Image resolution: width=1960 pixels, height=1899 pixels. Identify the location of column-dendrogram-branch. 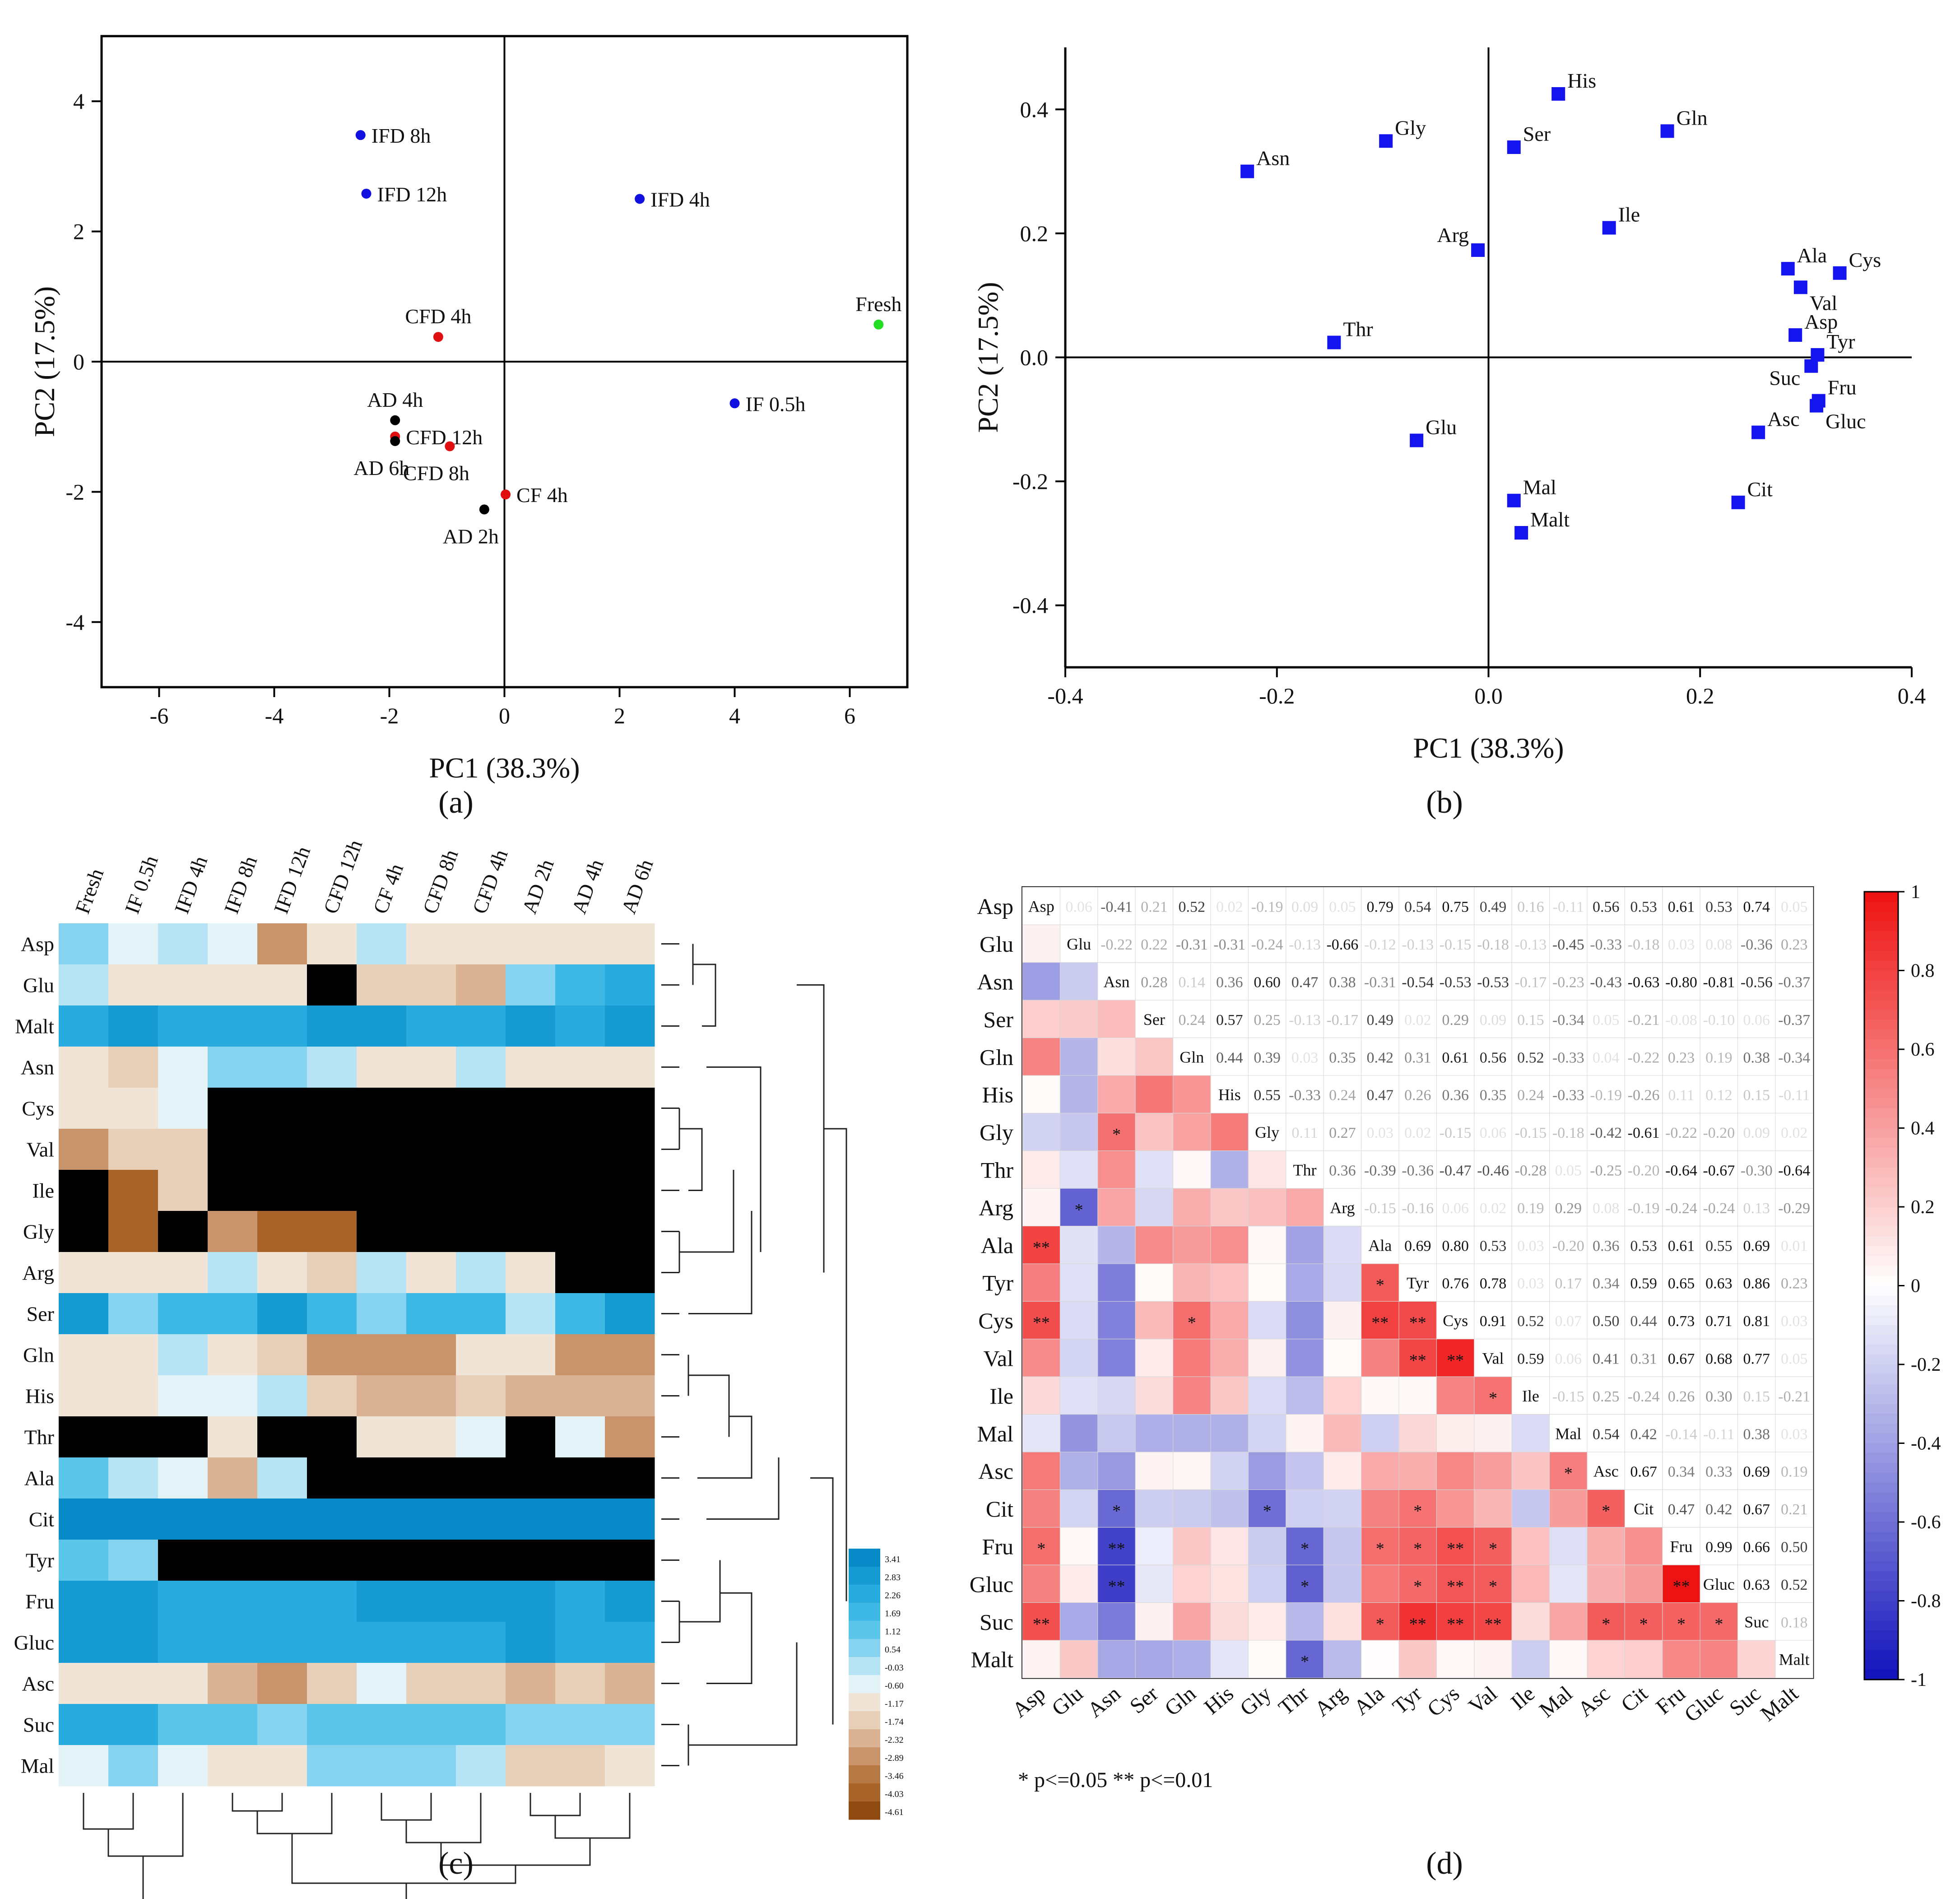
(592, 1816).